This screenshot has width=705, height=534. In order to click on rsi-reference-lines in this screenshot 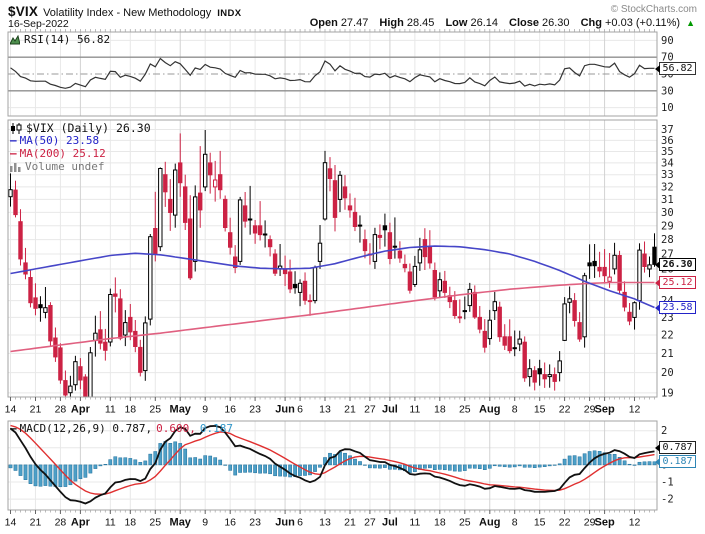, I will do `click(332, 74)`.